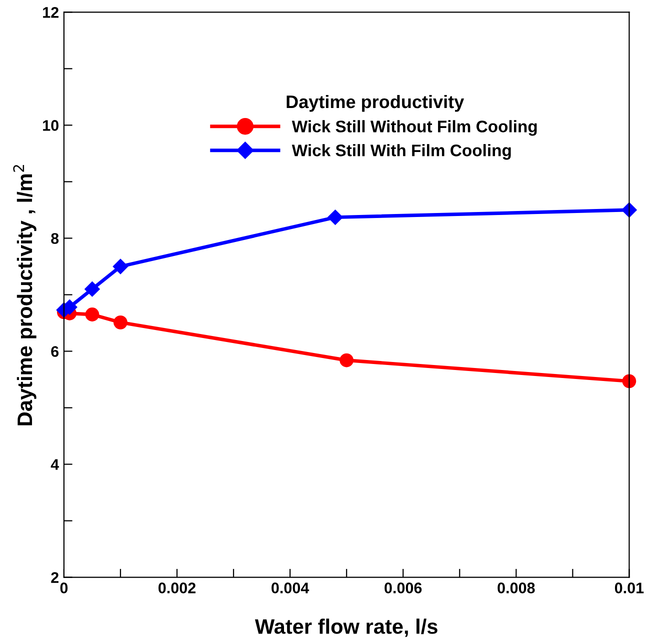 Image resolution: width=646 pixels, height=640 pixels. What do you see at coordinates (55, 464) in the screenshot?
I see `y-tick-label: 4` at bounding box center [55, 464].